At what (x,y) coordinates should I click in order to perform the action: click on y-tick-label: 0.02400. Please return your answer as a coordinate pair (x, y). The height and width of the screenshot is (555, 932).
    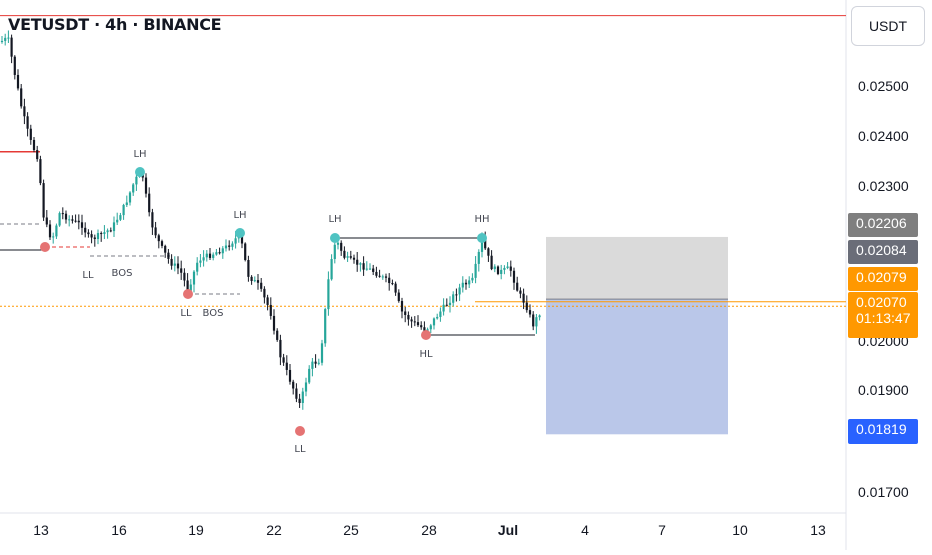
    Looking at the image, I should click on (883, 136).